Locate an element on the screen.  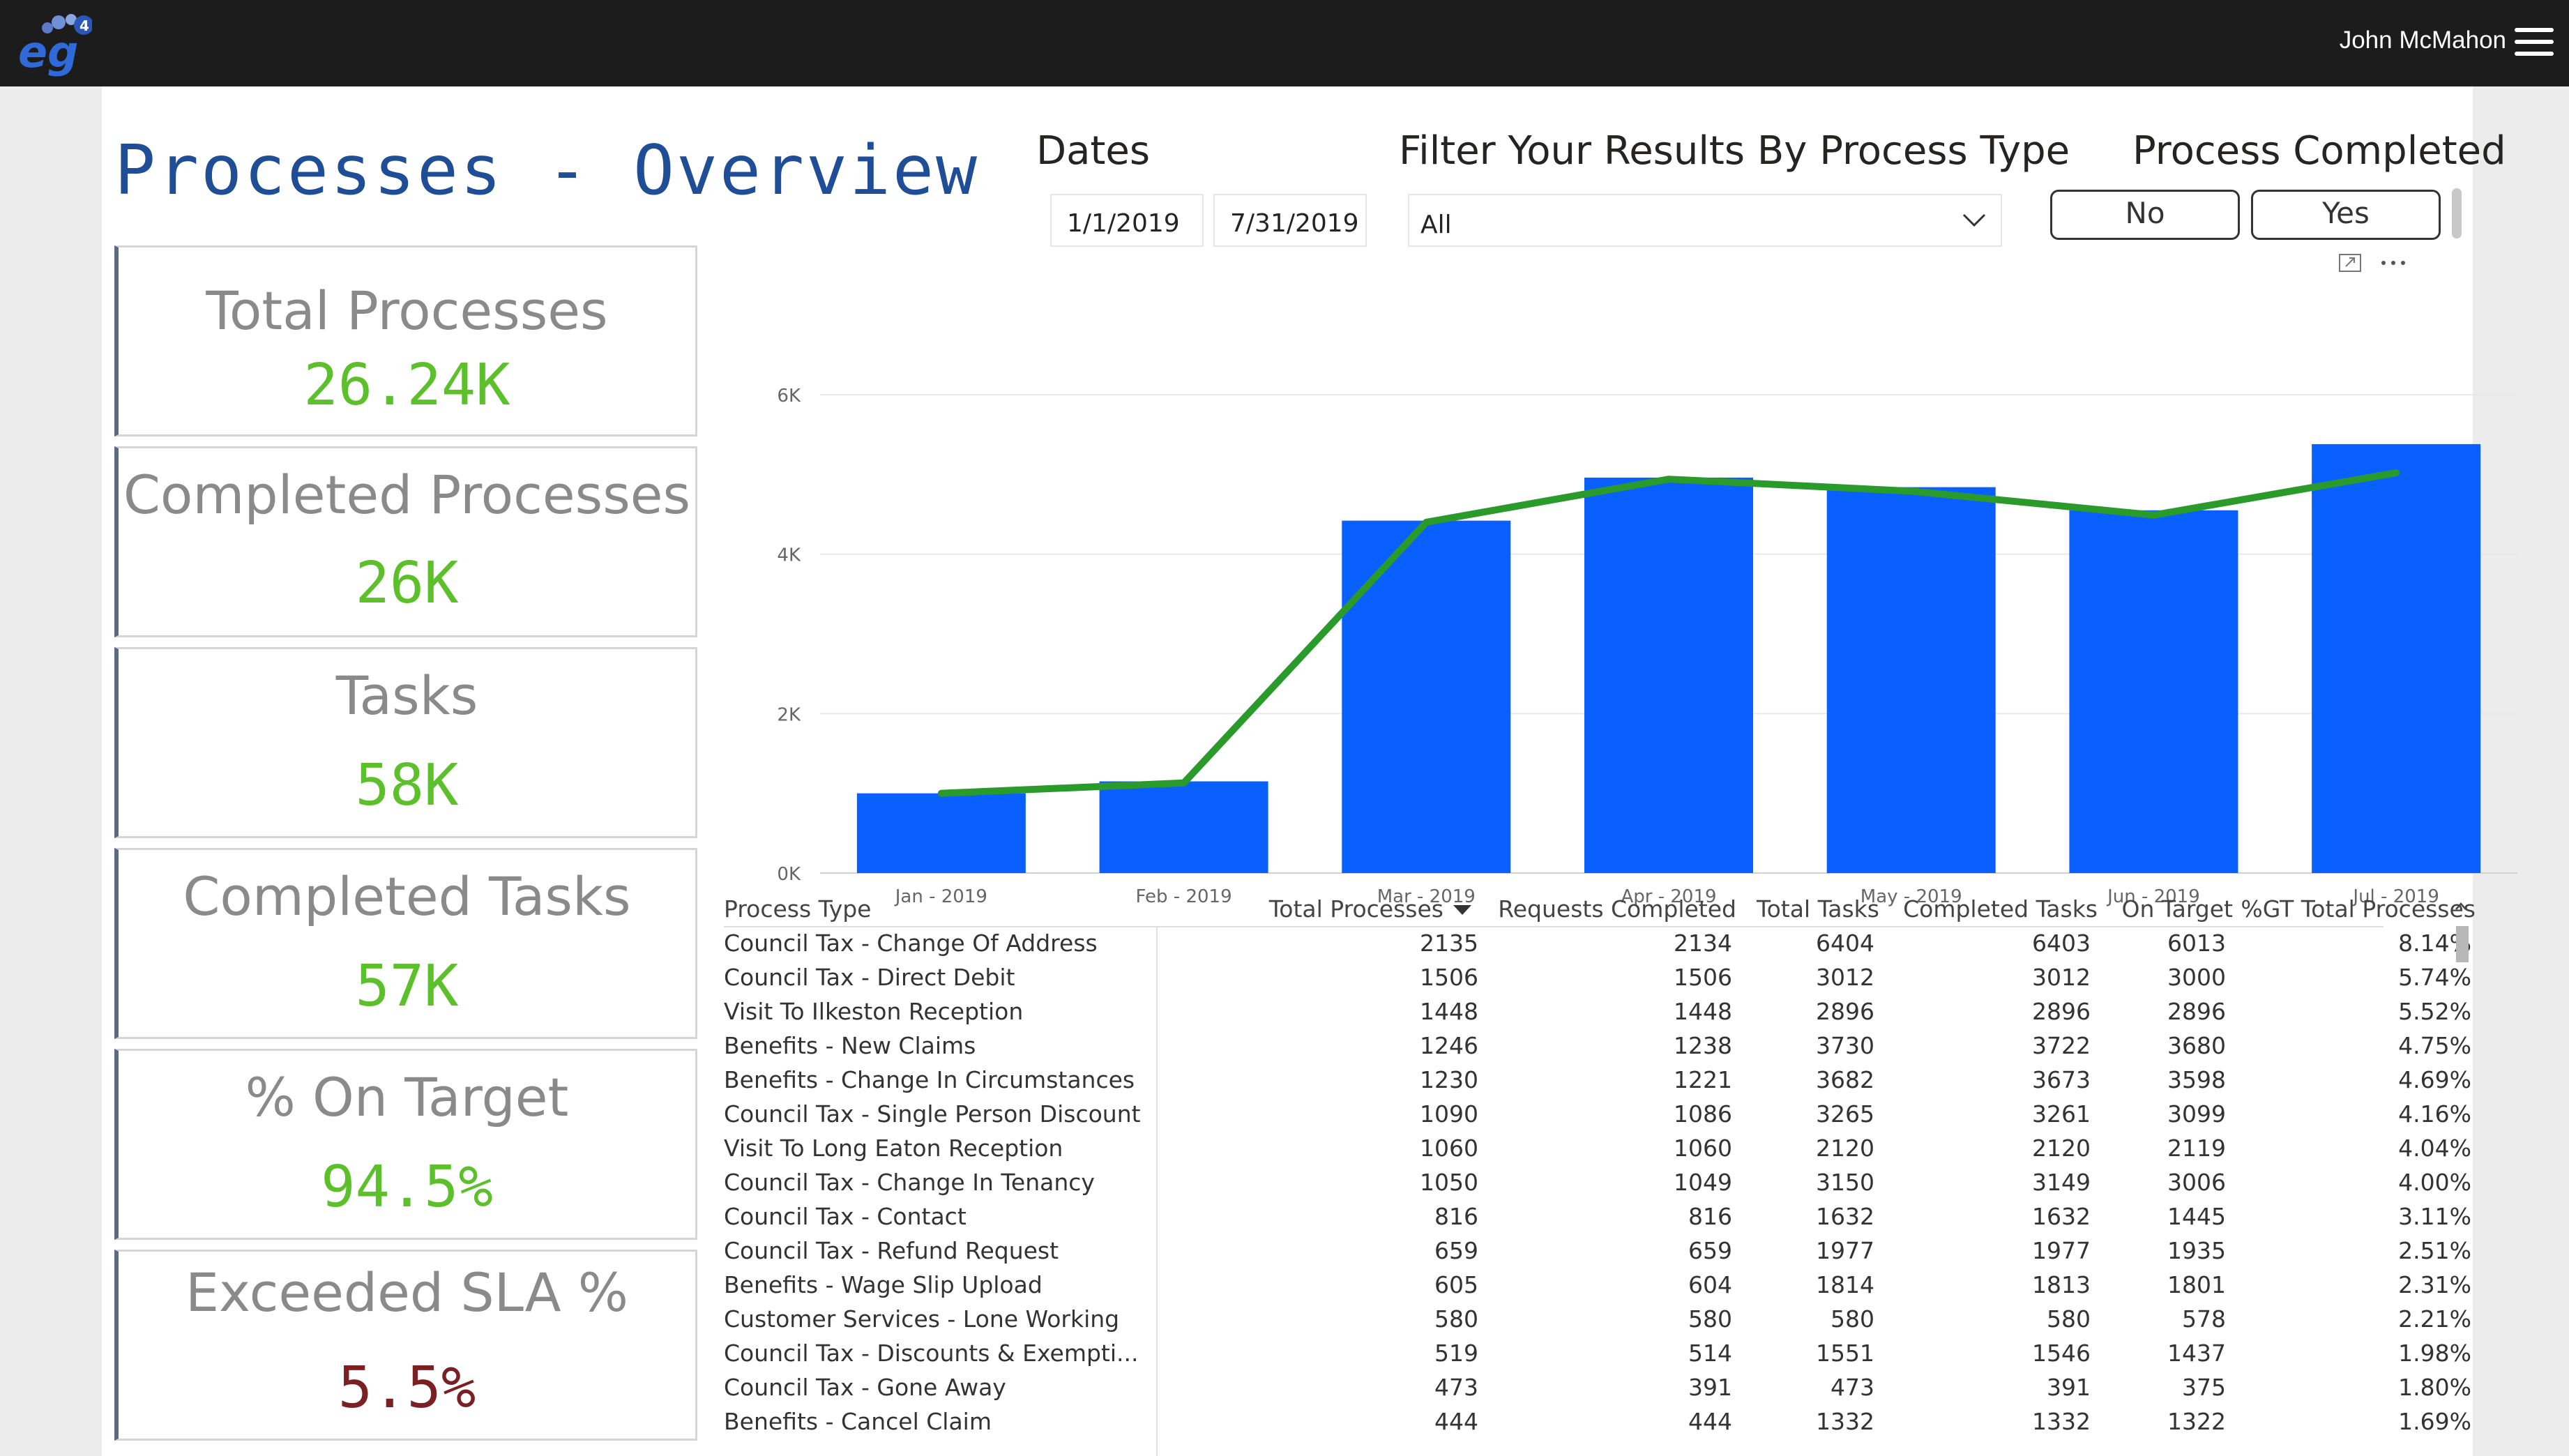
process-type-dropdown: All is located at coordinates (1705, 220).